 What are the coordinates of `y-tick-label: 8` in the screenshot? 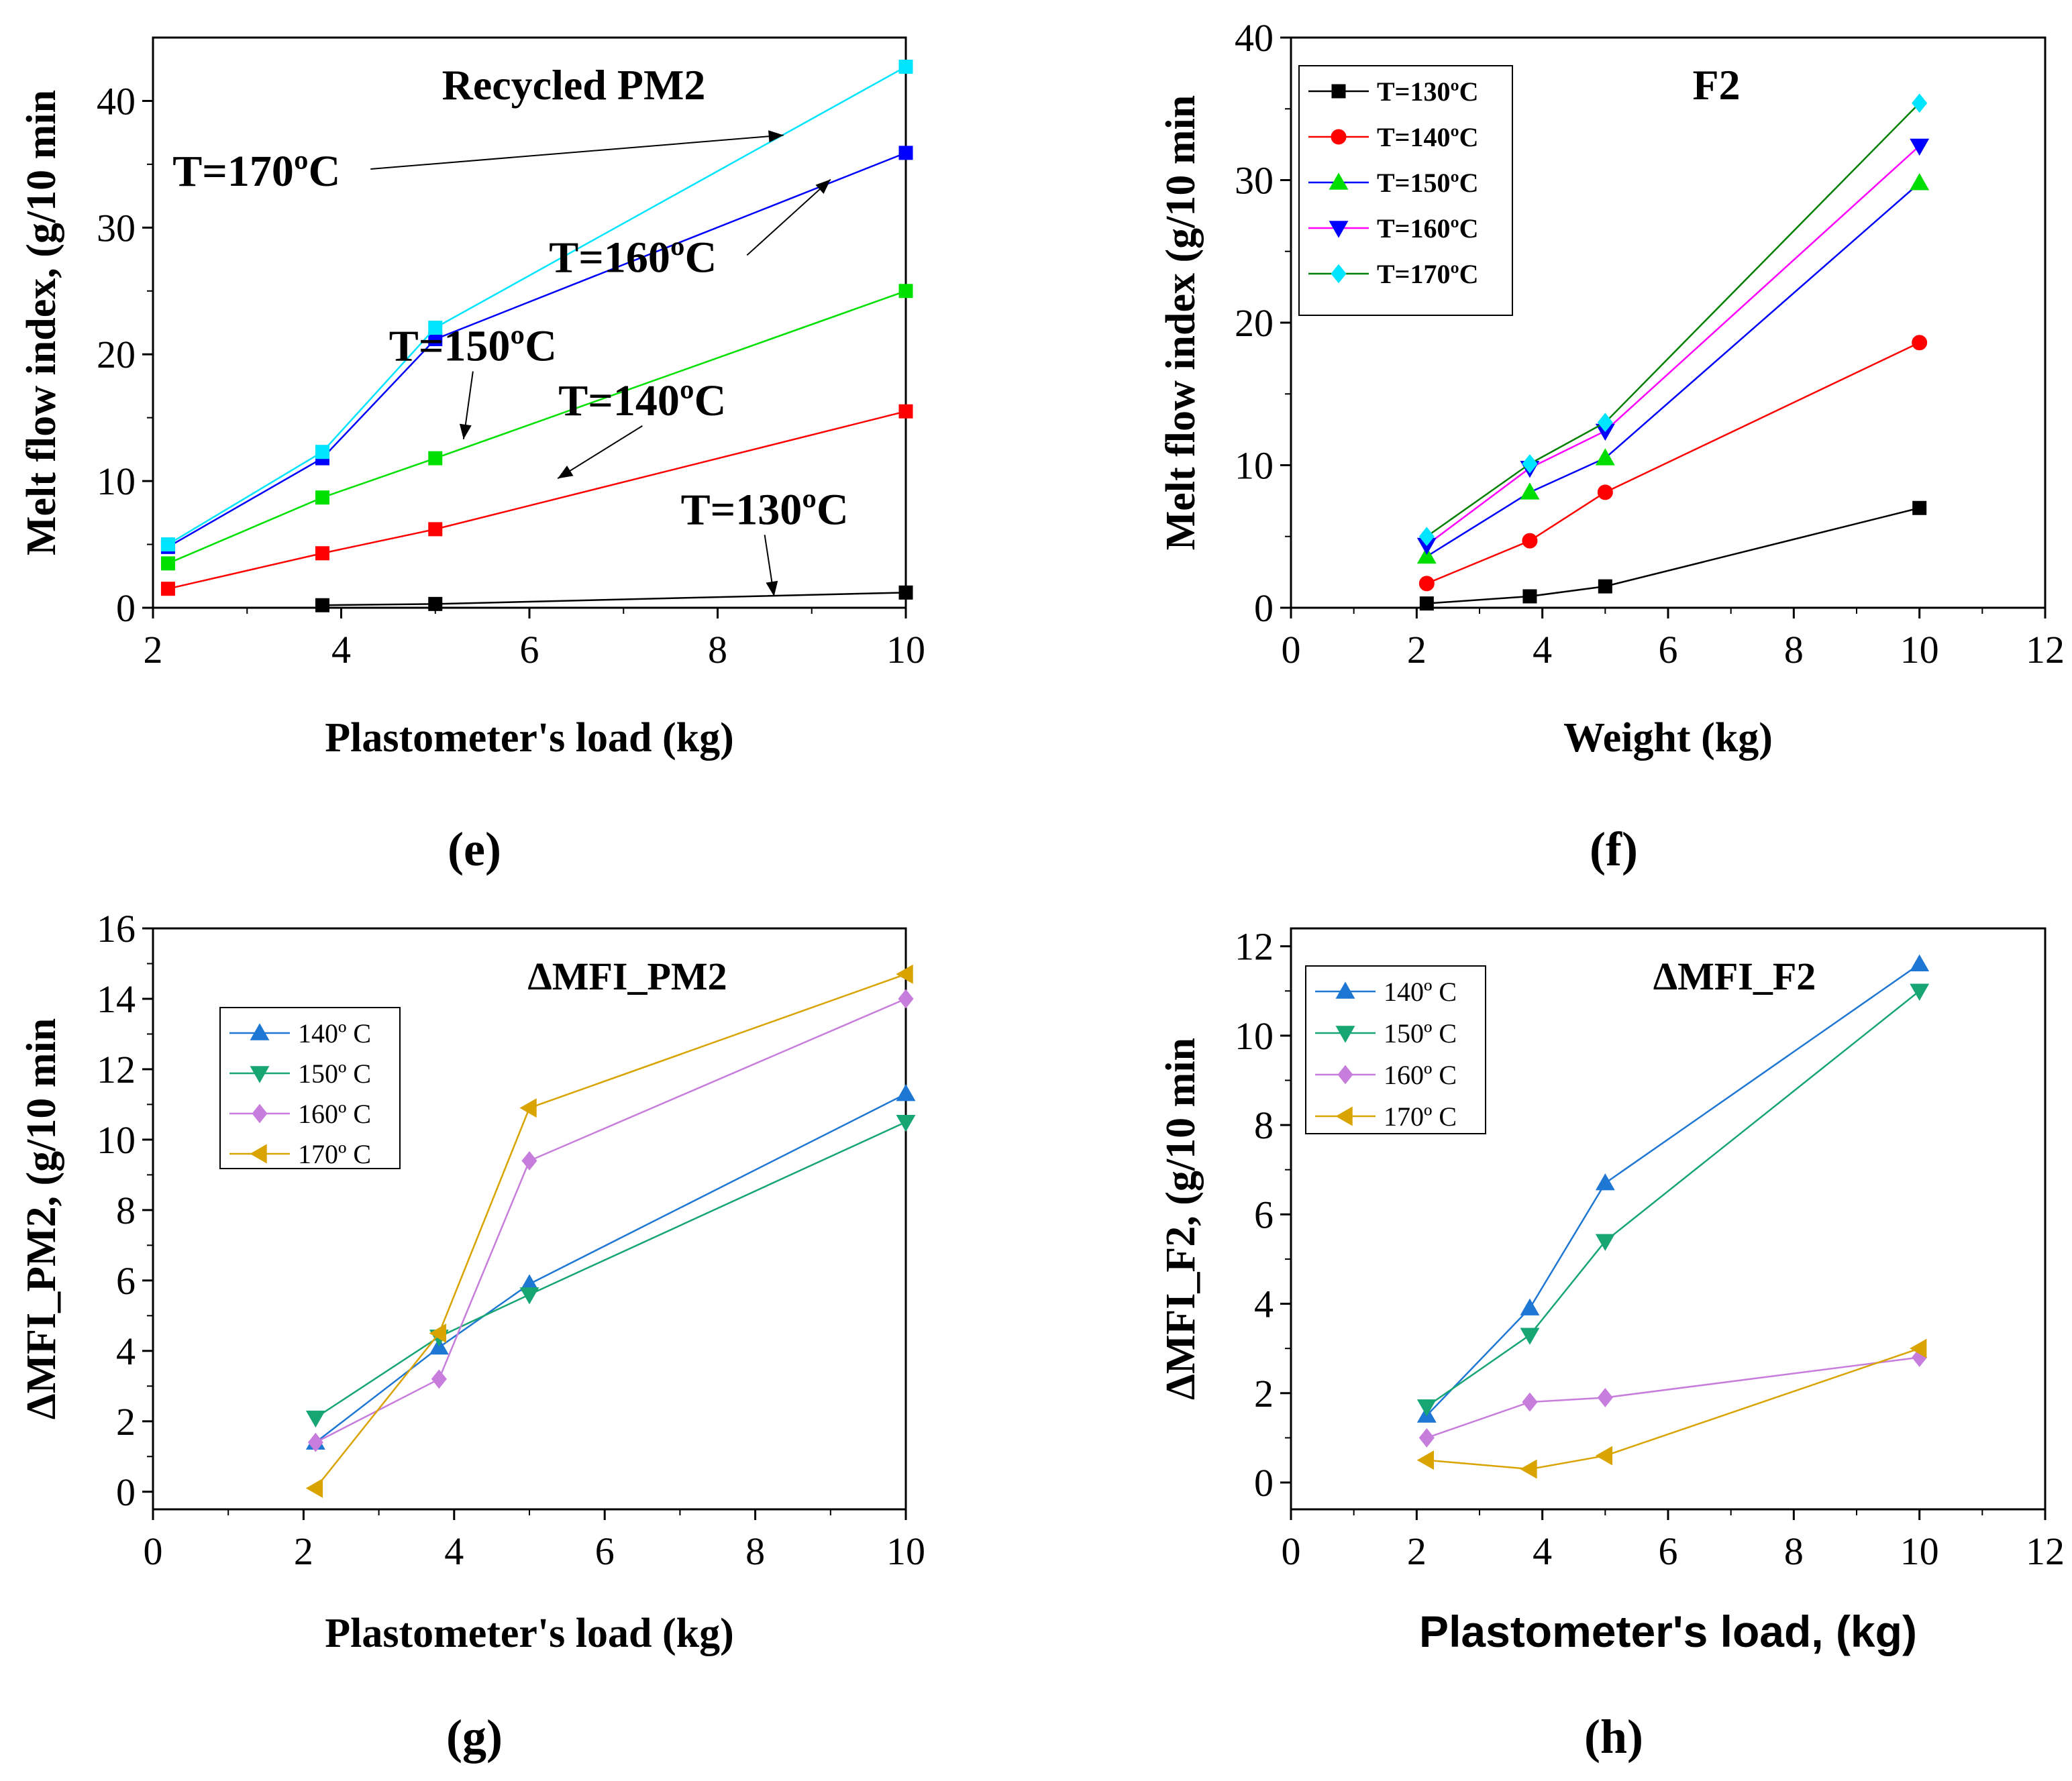 It's located at (1264, 1125).